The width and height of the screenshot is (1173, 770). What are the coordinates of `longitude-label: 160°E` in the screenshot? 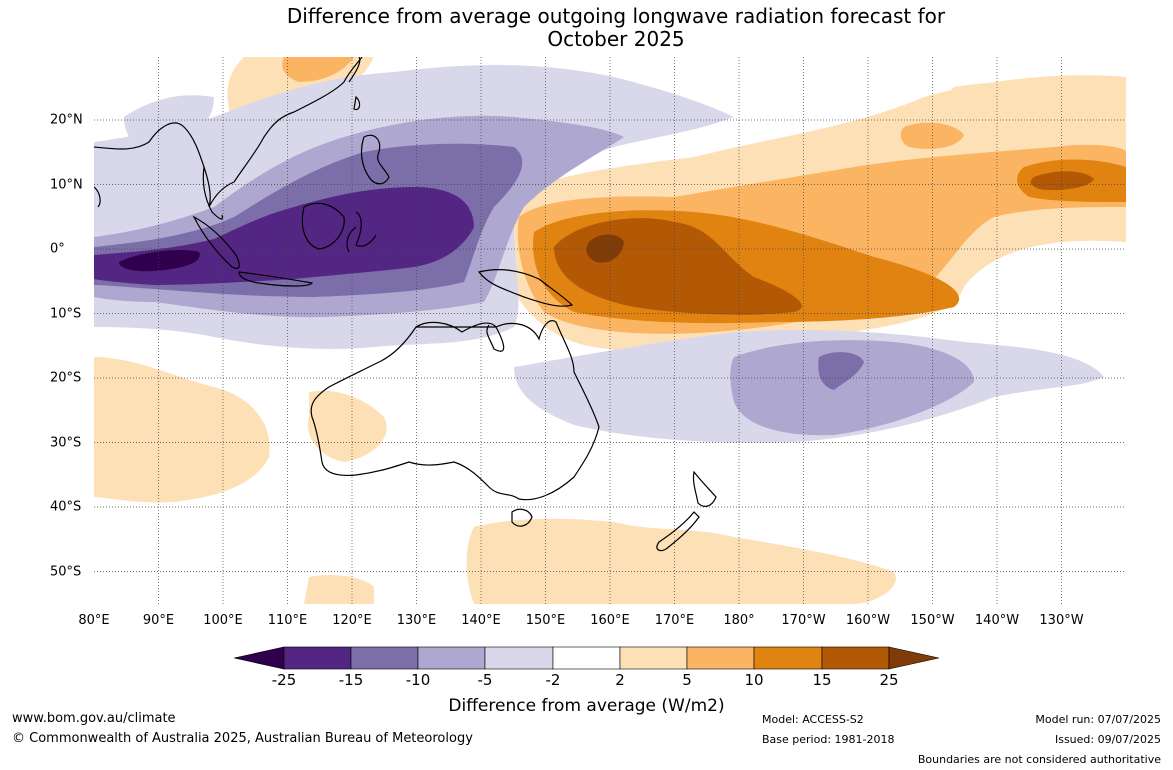 It's located at (610, 620).